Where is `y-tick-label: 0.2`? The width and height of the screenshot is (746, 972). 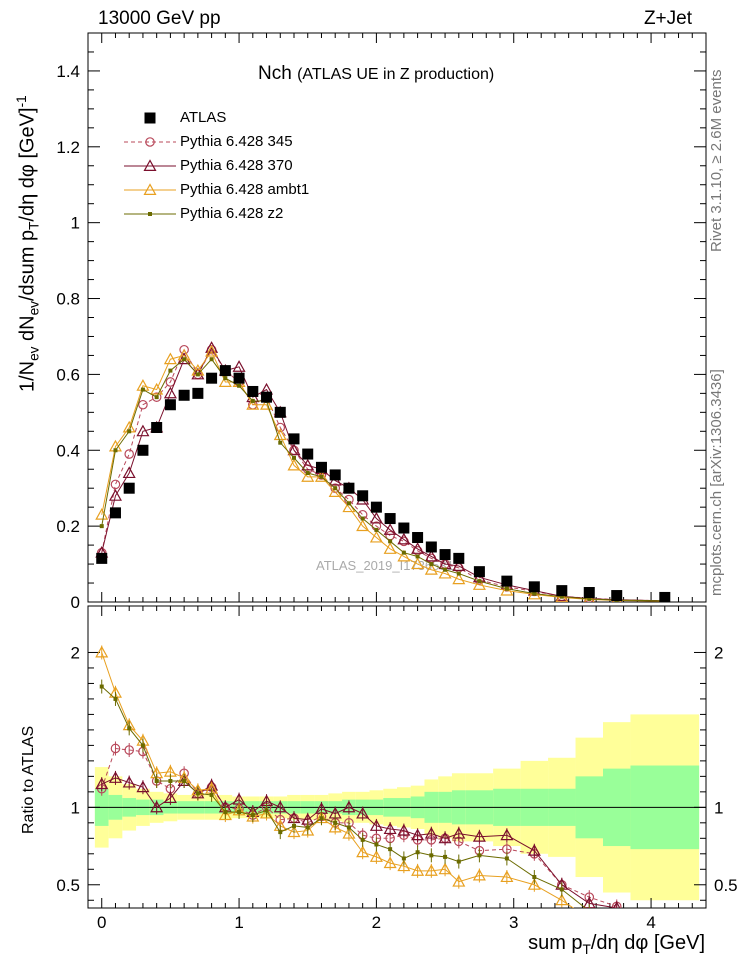
y-tick-label: 0.2 is located at coordinates (68, 526).